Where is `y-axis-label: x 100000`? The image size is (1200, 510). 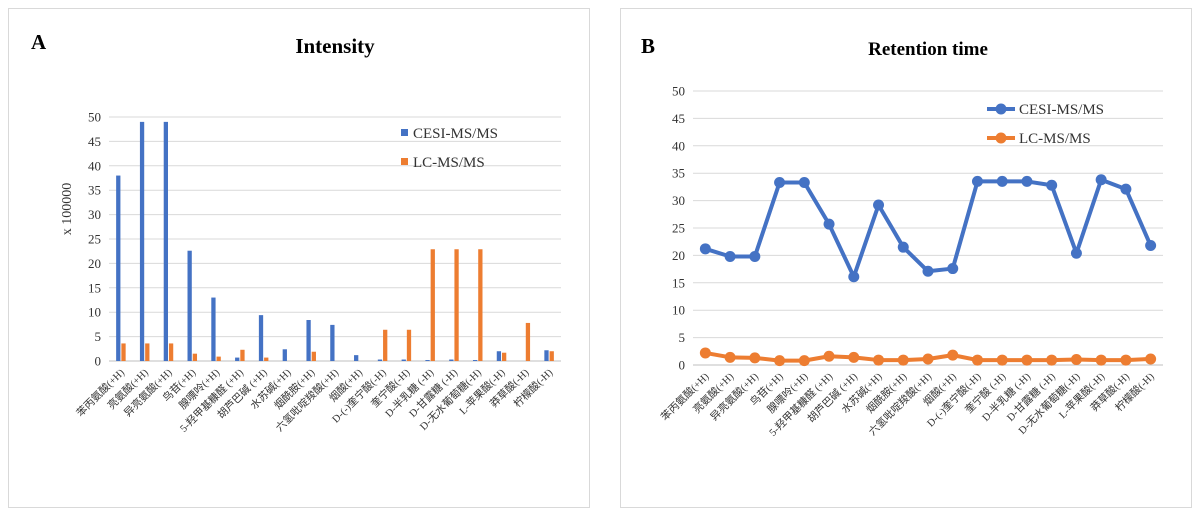
y-axis-label: x 100000 is located at coordinates (67, 209).